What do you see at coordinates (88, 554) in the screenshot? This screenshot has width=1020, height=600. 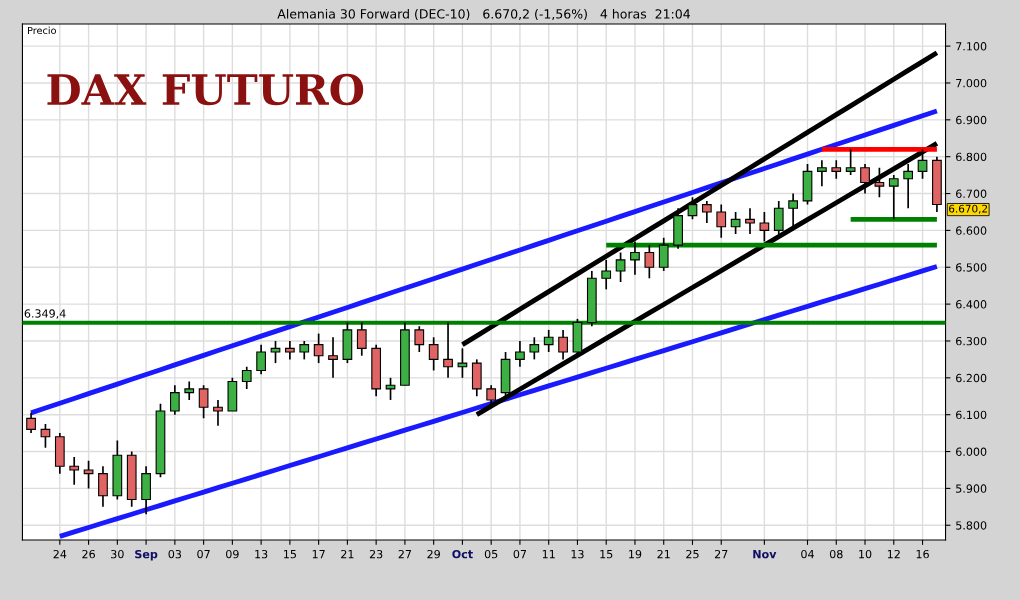 I see `x-tick-label: 26` at bounding box center [88, 554].